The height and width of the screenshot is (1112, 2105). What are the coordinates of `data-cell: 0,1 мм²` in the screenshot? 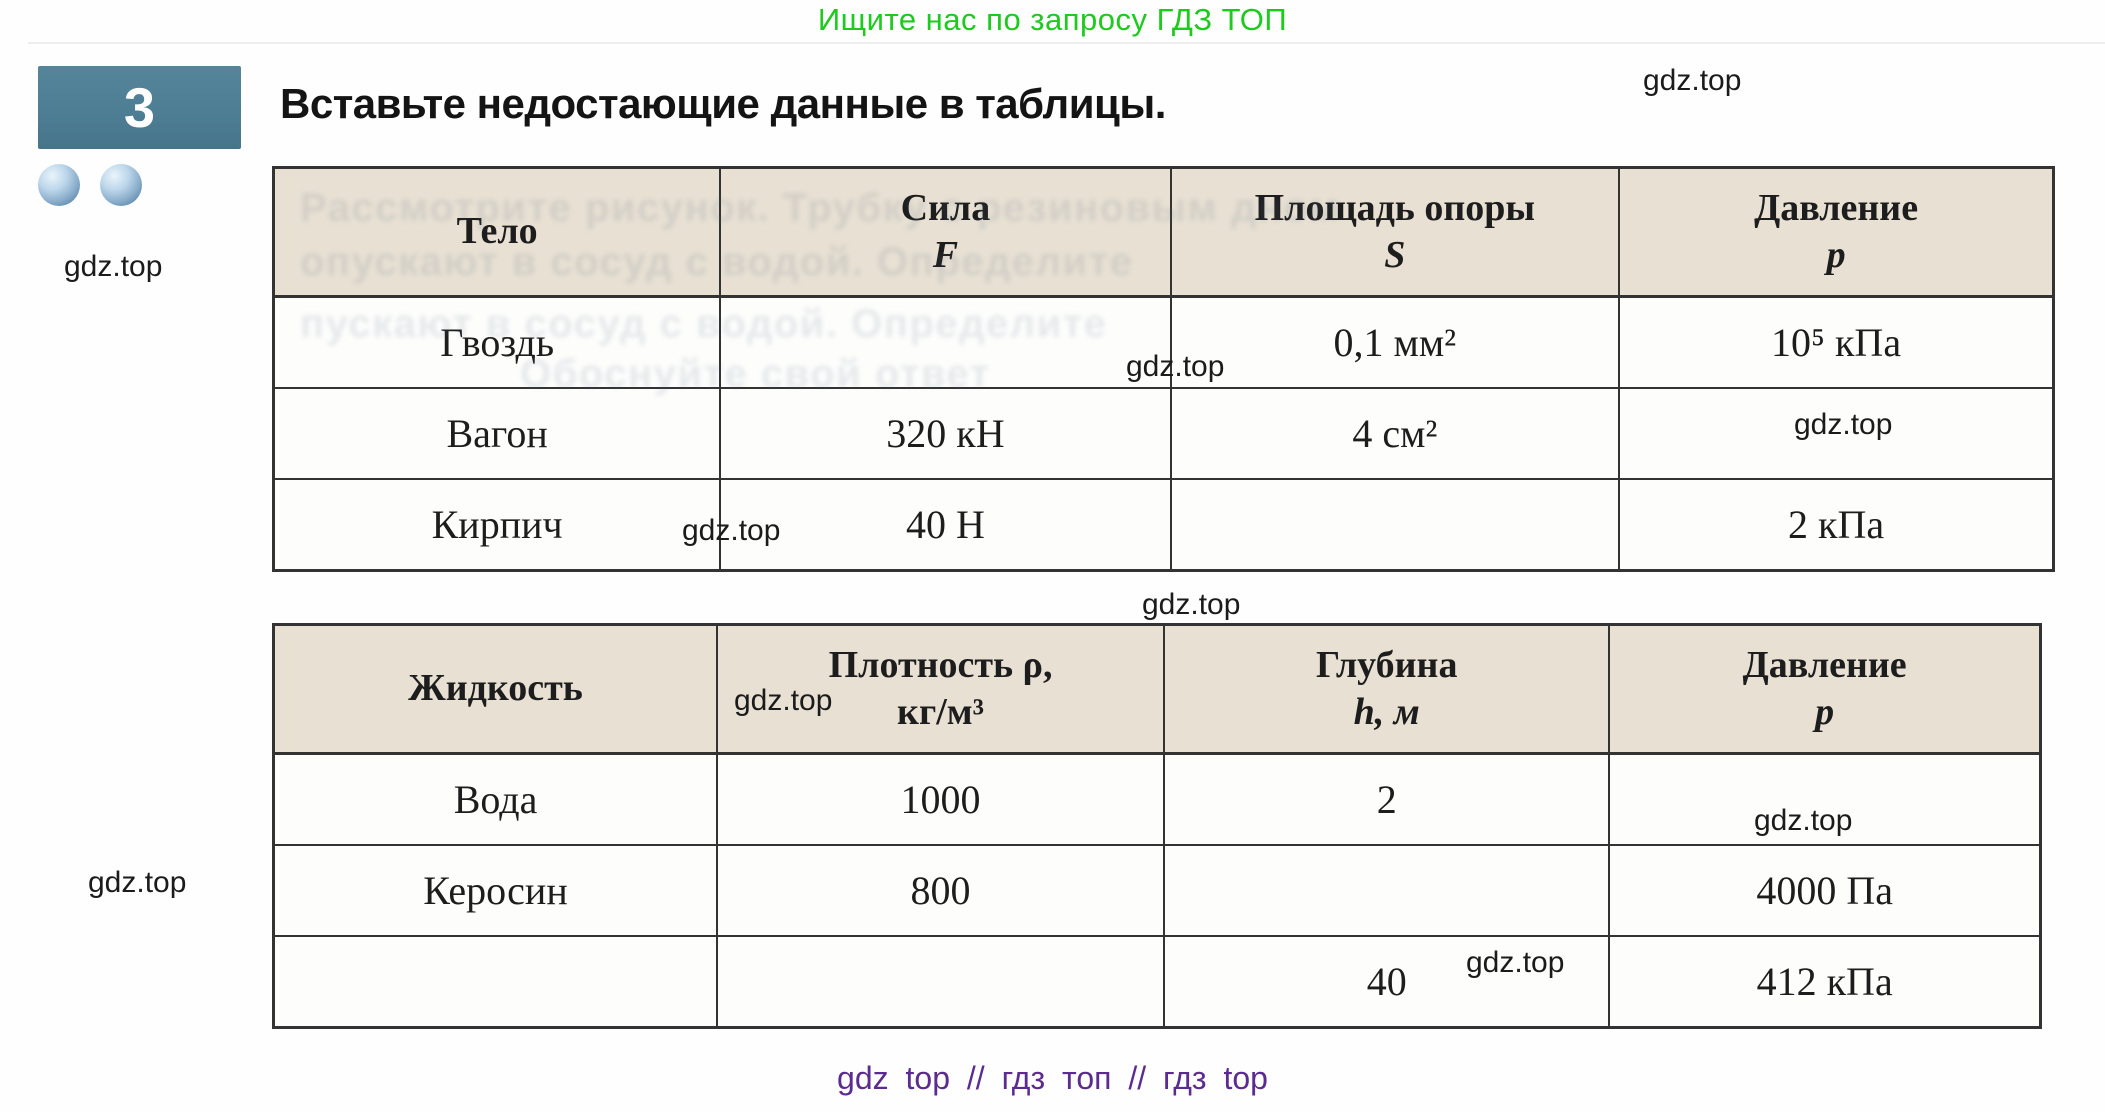 It's located at (1395, 342).